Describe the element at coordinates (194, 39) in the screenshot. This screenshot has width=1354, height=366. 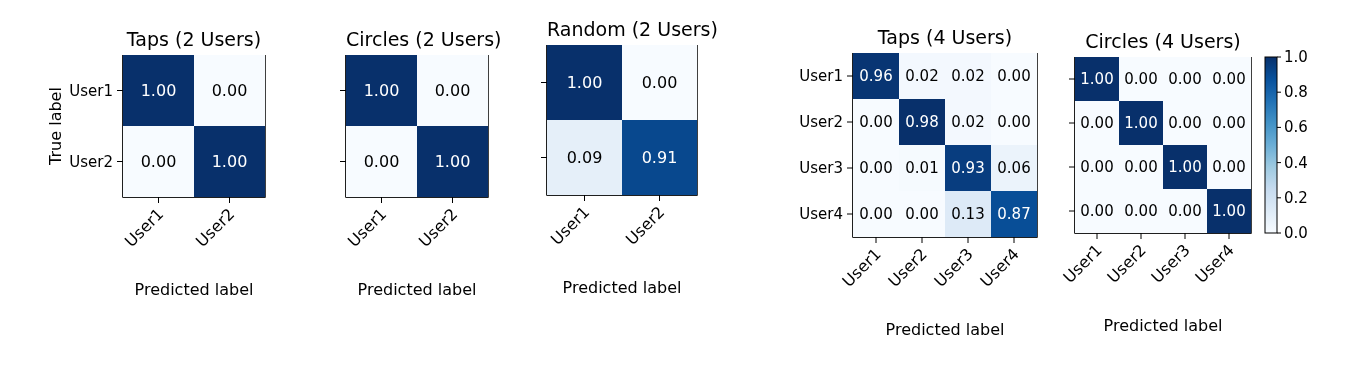
I see `chart-title: Taps (2 Users)` at that location.